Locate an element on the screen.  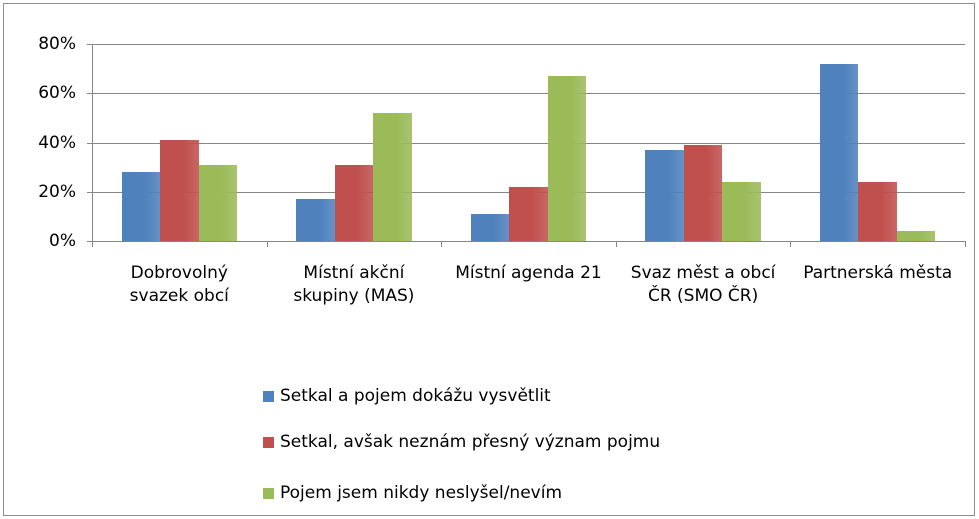
y-tick-label: 40% is located at coordinates (57, 142).